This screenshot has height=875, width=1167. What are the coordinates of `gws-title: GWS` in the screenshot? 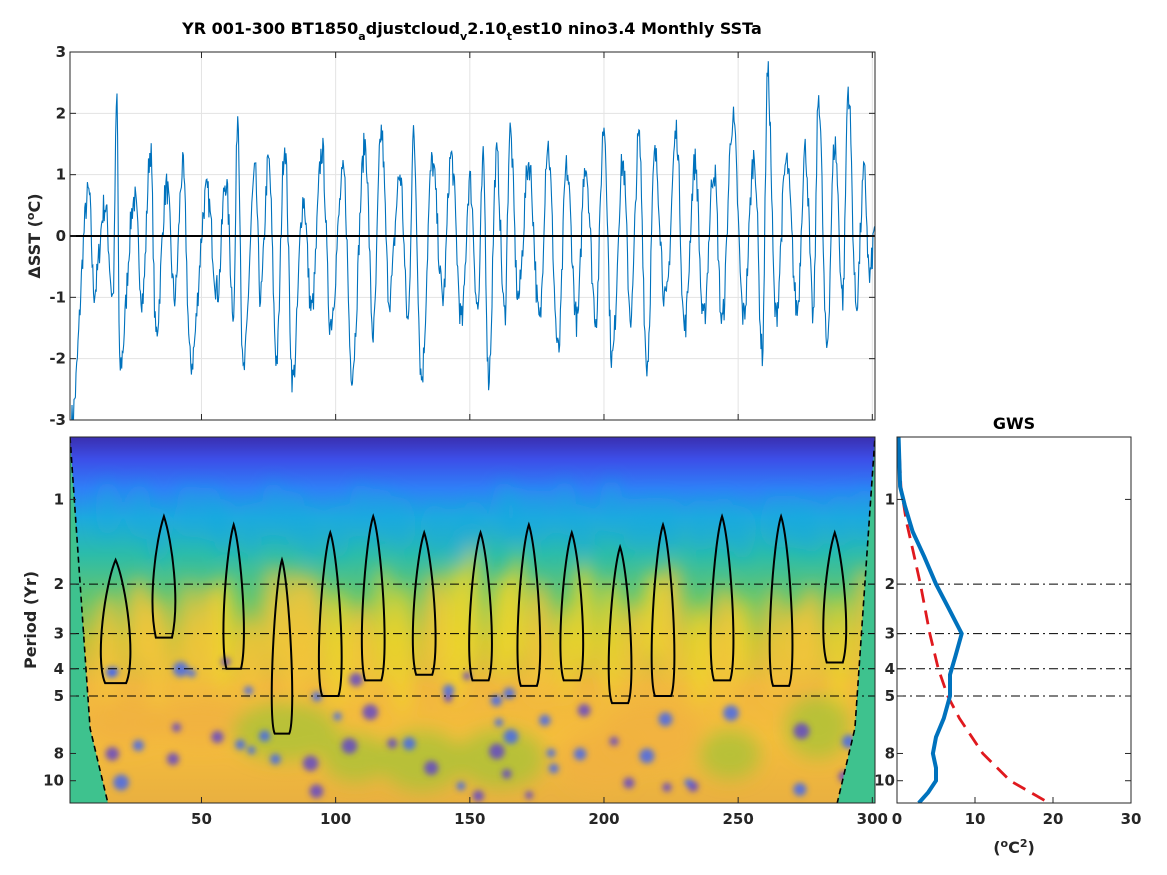 It's located at (1014, 423).